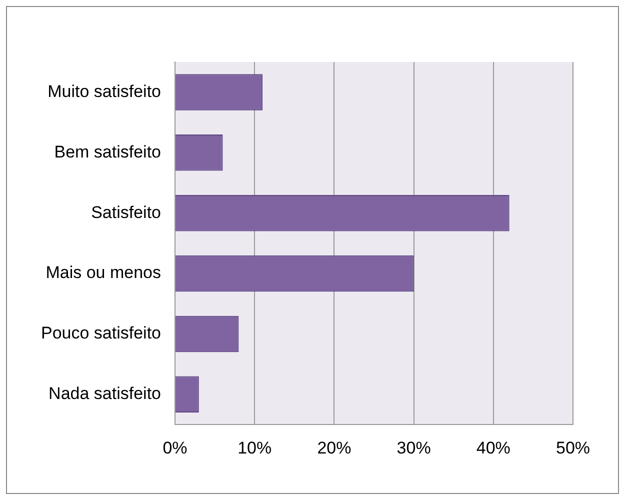 This screenshot has width=627, height=502. I want to click on y-tick-label: Satisfeito, so click(126, 212).